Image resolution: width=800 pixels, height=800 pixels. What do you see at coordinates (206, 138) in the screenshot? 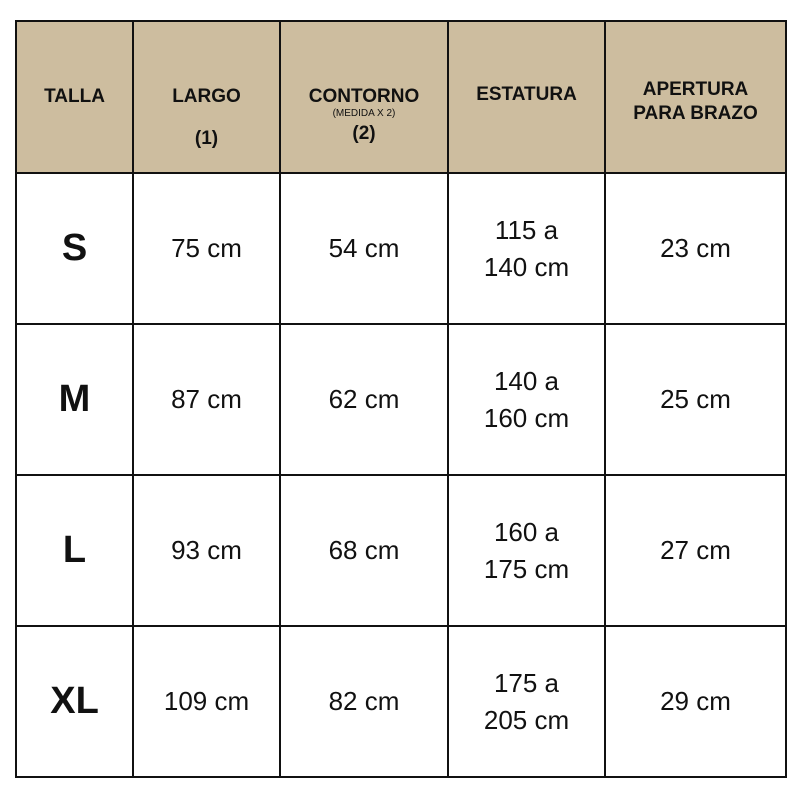
I see `header-largo-number: (1)` at bounding box center [206, 138].